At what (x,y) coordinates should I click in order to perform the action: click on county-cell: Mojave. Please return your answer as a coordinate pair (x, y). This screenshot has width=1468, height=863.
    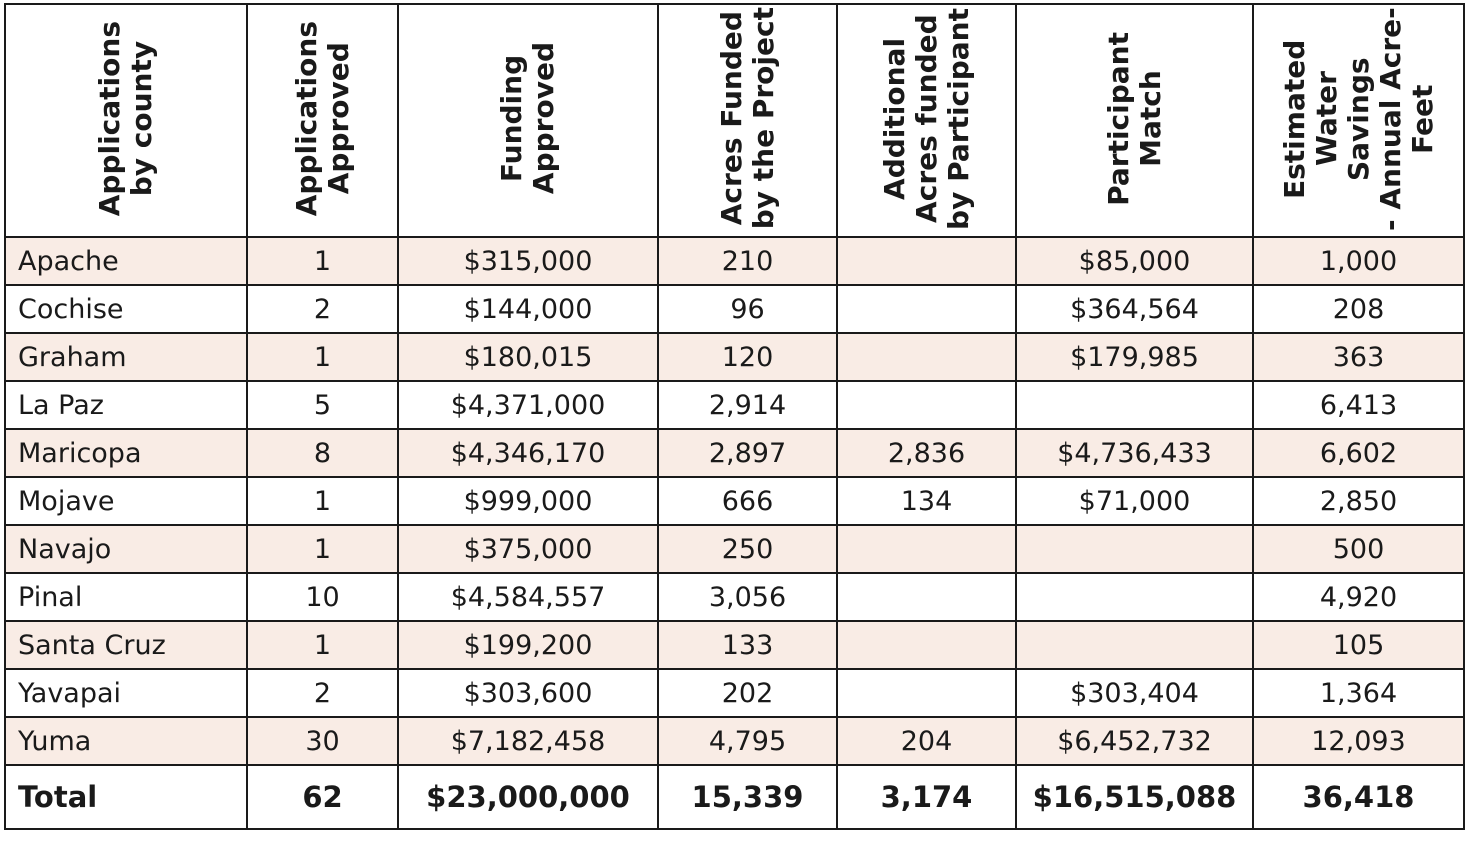
    Looking at the image, I should click on (126, 501).